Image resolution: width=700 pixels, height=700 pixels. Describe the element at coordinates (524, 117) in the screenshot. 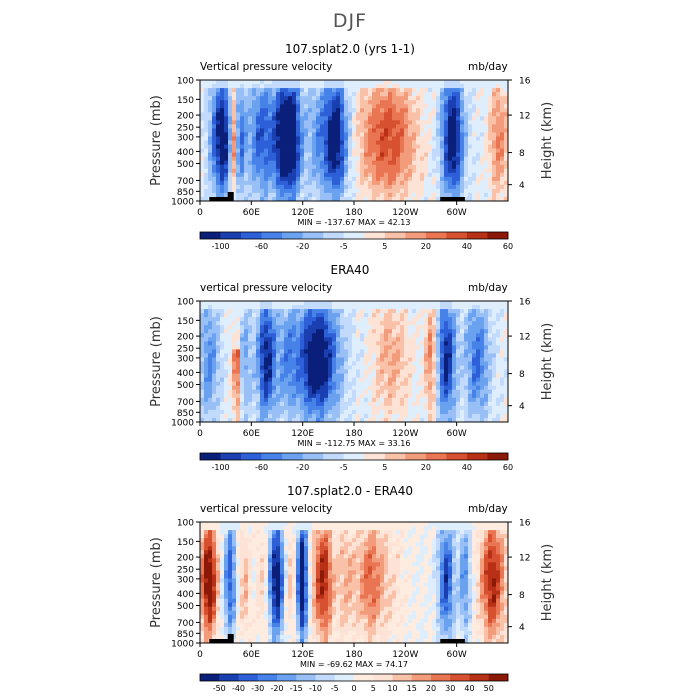

I see `y2-tick-label: 12` at that location.